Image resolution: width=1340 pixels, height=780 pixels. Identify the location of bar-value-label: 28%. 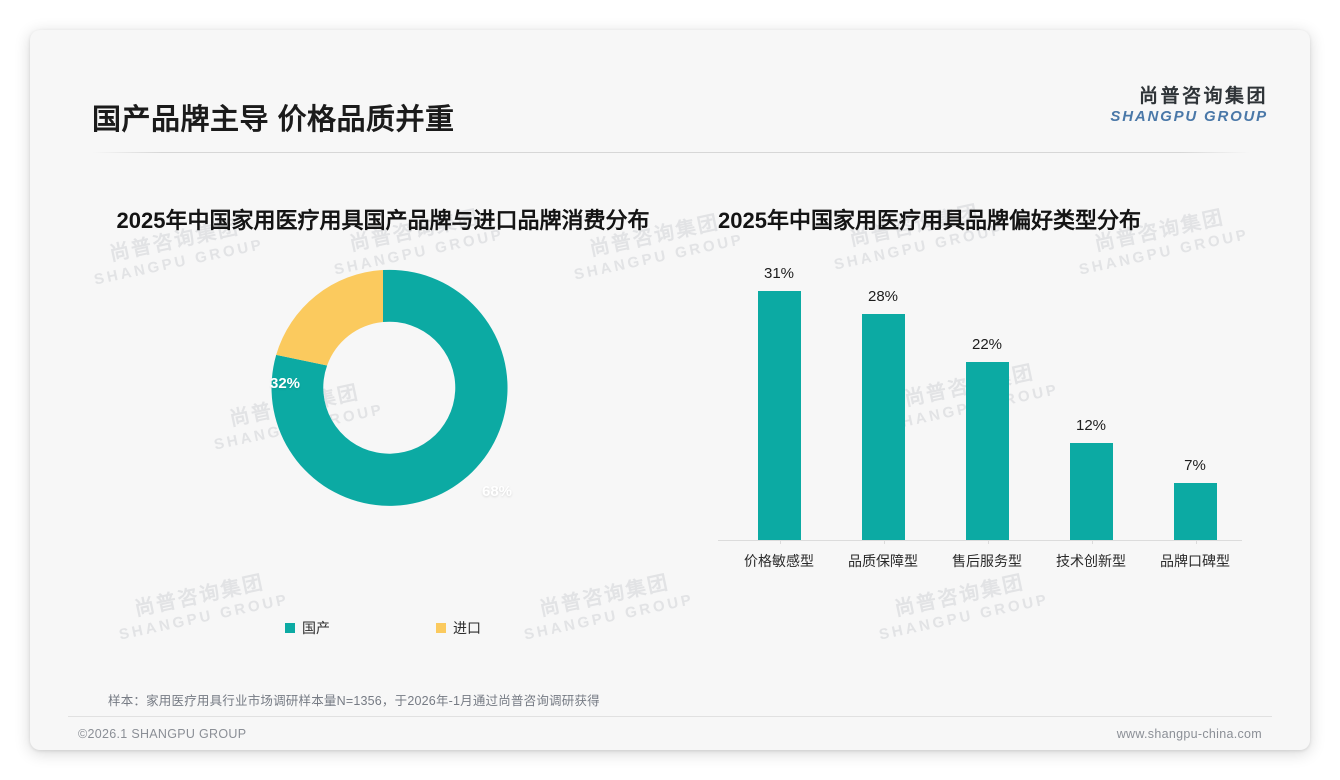
(883, 296).